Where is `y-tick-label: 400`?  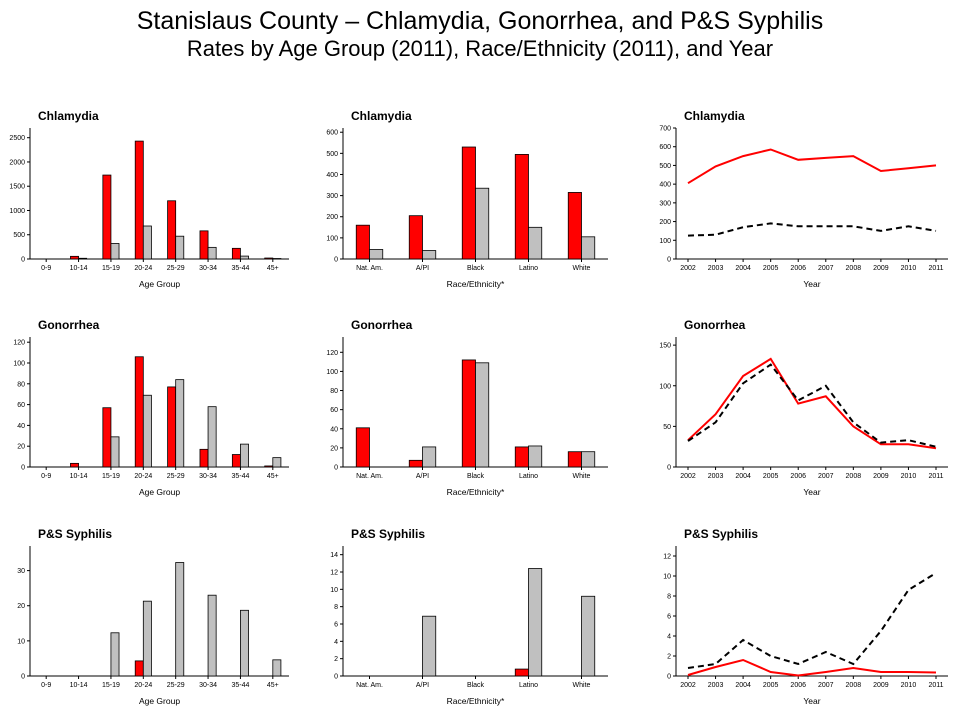 y-tick-label: 400 is located at coordinates (332, 175).